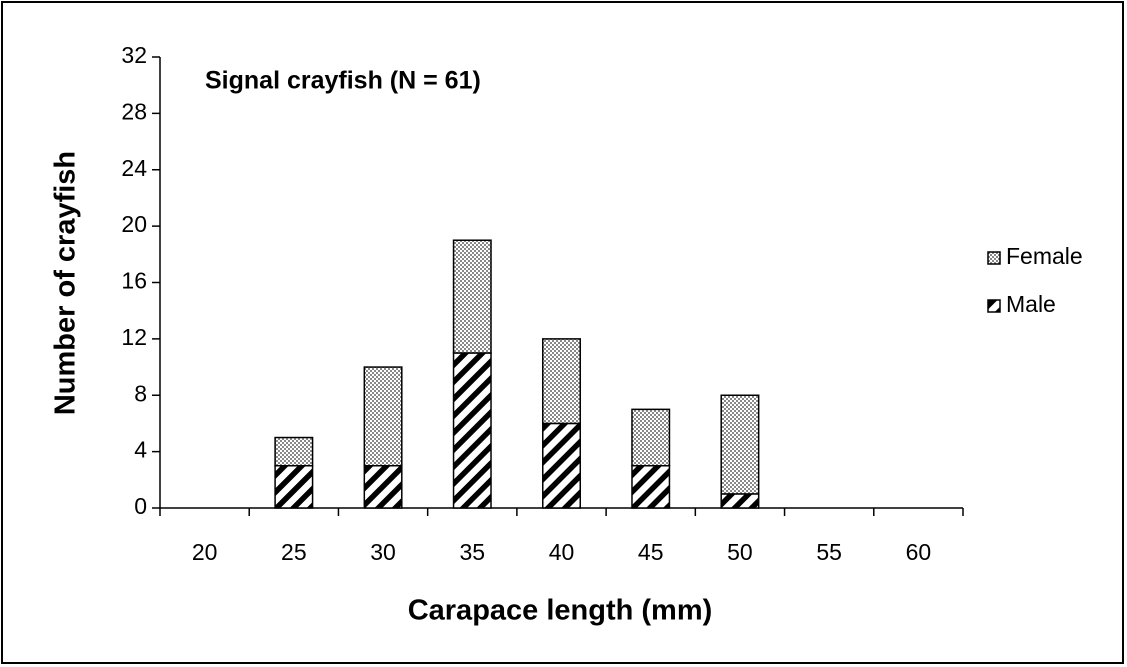  What do you see at coordinates (472, 552) in the screenshot?
I see `x-tick-label: 35` at bounding box center [472, 552].